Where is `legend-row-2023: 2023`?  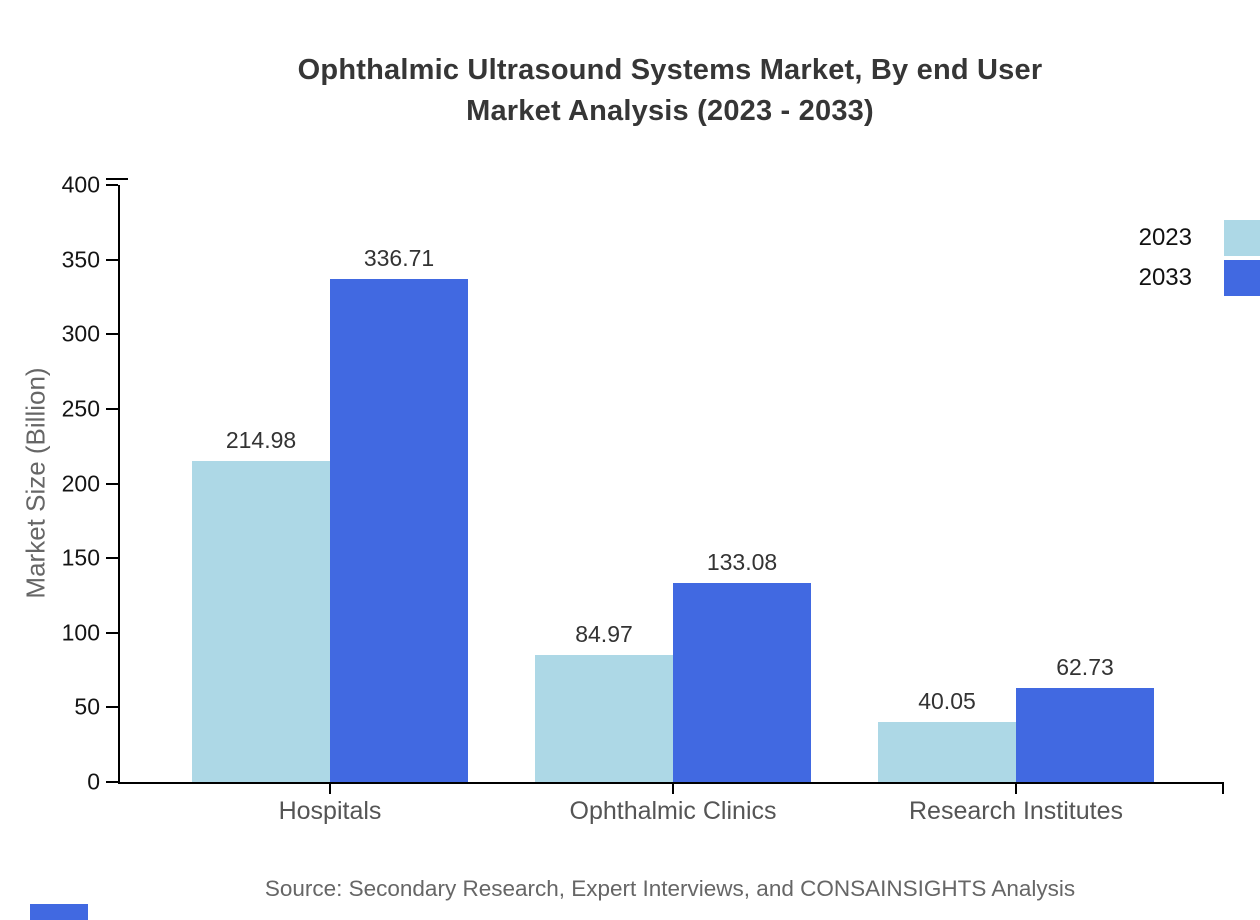
legend-row-2023: 2023 is located at coordinates (1199, 238).